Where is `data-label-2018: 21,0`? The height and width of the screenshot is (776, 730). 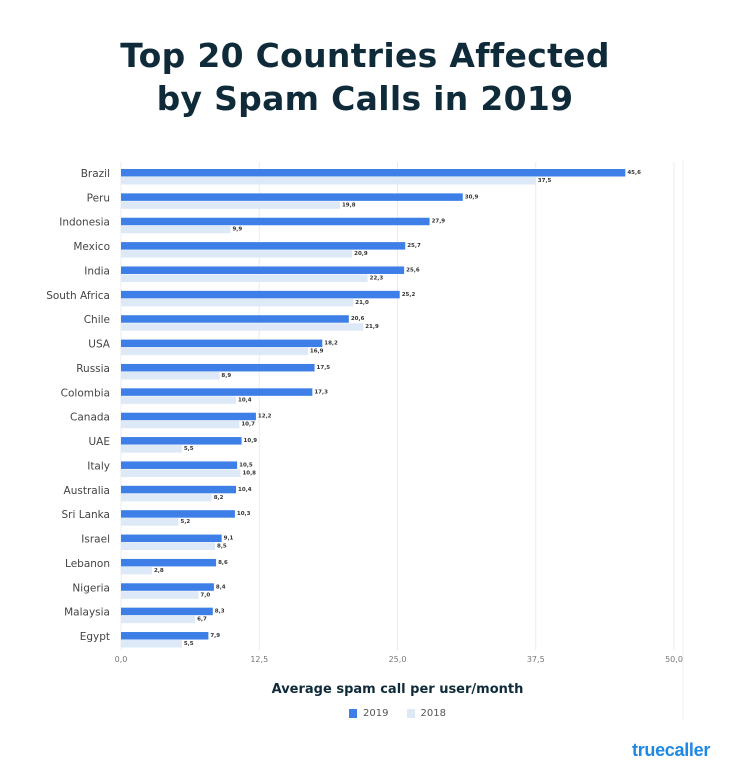
data-label-2018: 21,0 is located at coordinates (362, 303).